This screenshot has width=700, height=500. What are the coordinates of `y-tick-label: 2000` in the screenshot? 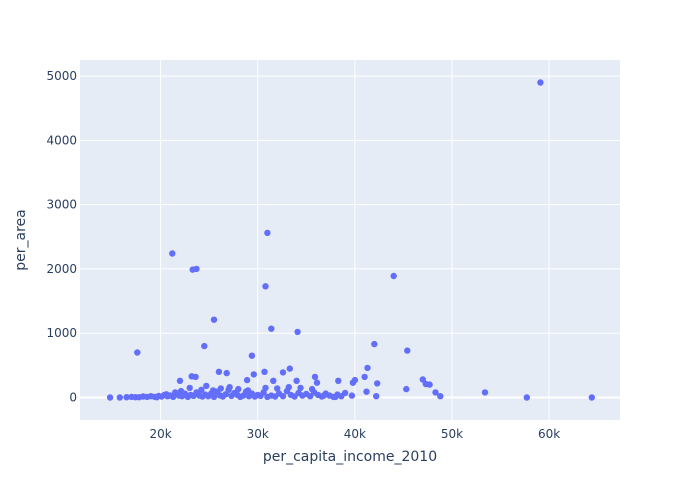 It's located at (61, 269).